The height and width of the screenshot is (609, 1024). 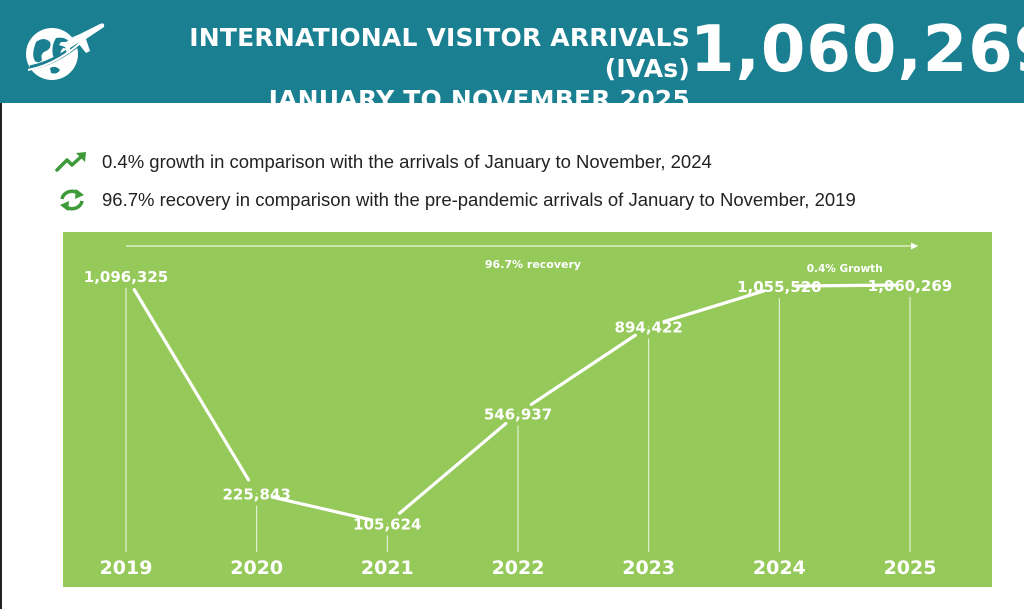 I want to click on growth-annotation: 0.4% Growth, so click(x=845, y=269).